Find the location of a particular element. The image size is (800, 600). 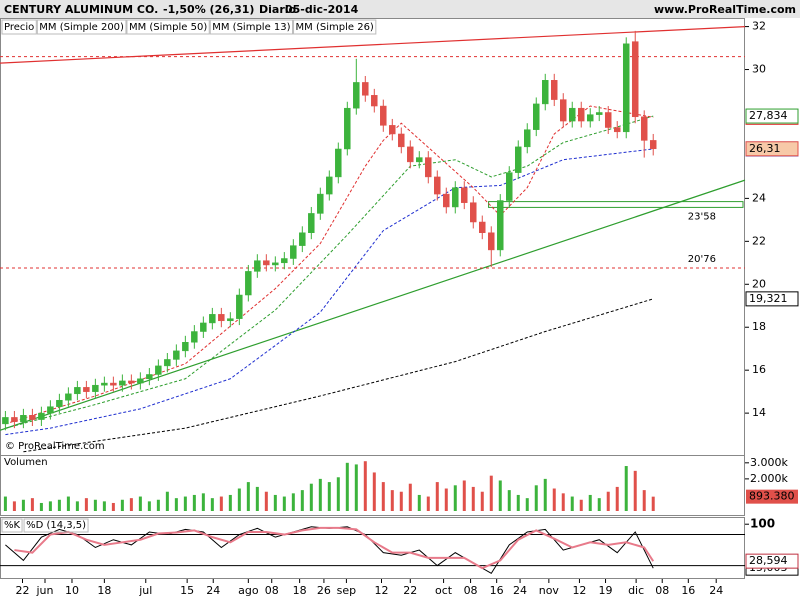

x-tick-label: 19 is located at coordinates (606, 590).